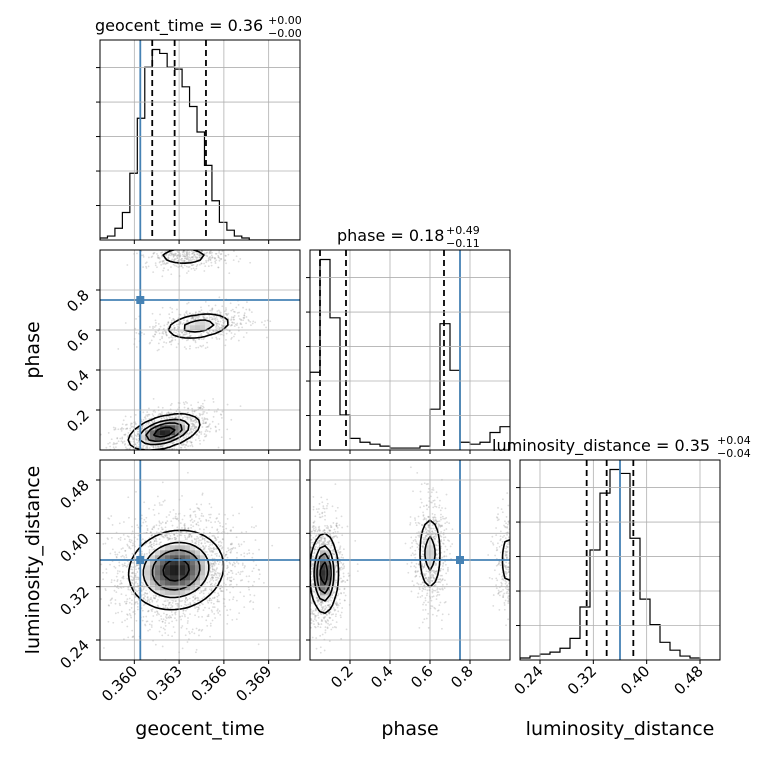 This screenshot has width=760, height=760. I want to click on tick-label-phase: 0.2, so click(78, 421).